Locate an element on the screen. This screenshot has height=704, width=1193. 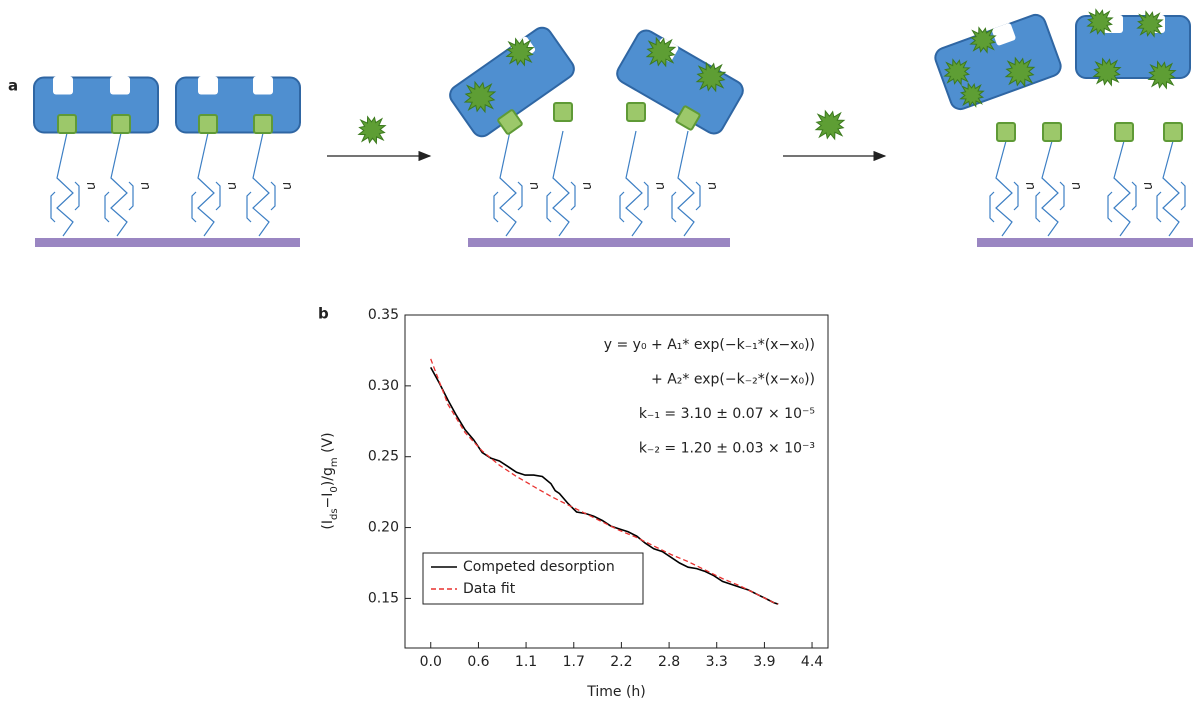
legend-label: Data fit is located at coordinates (489, 589).